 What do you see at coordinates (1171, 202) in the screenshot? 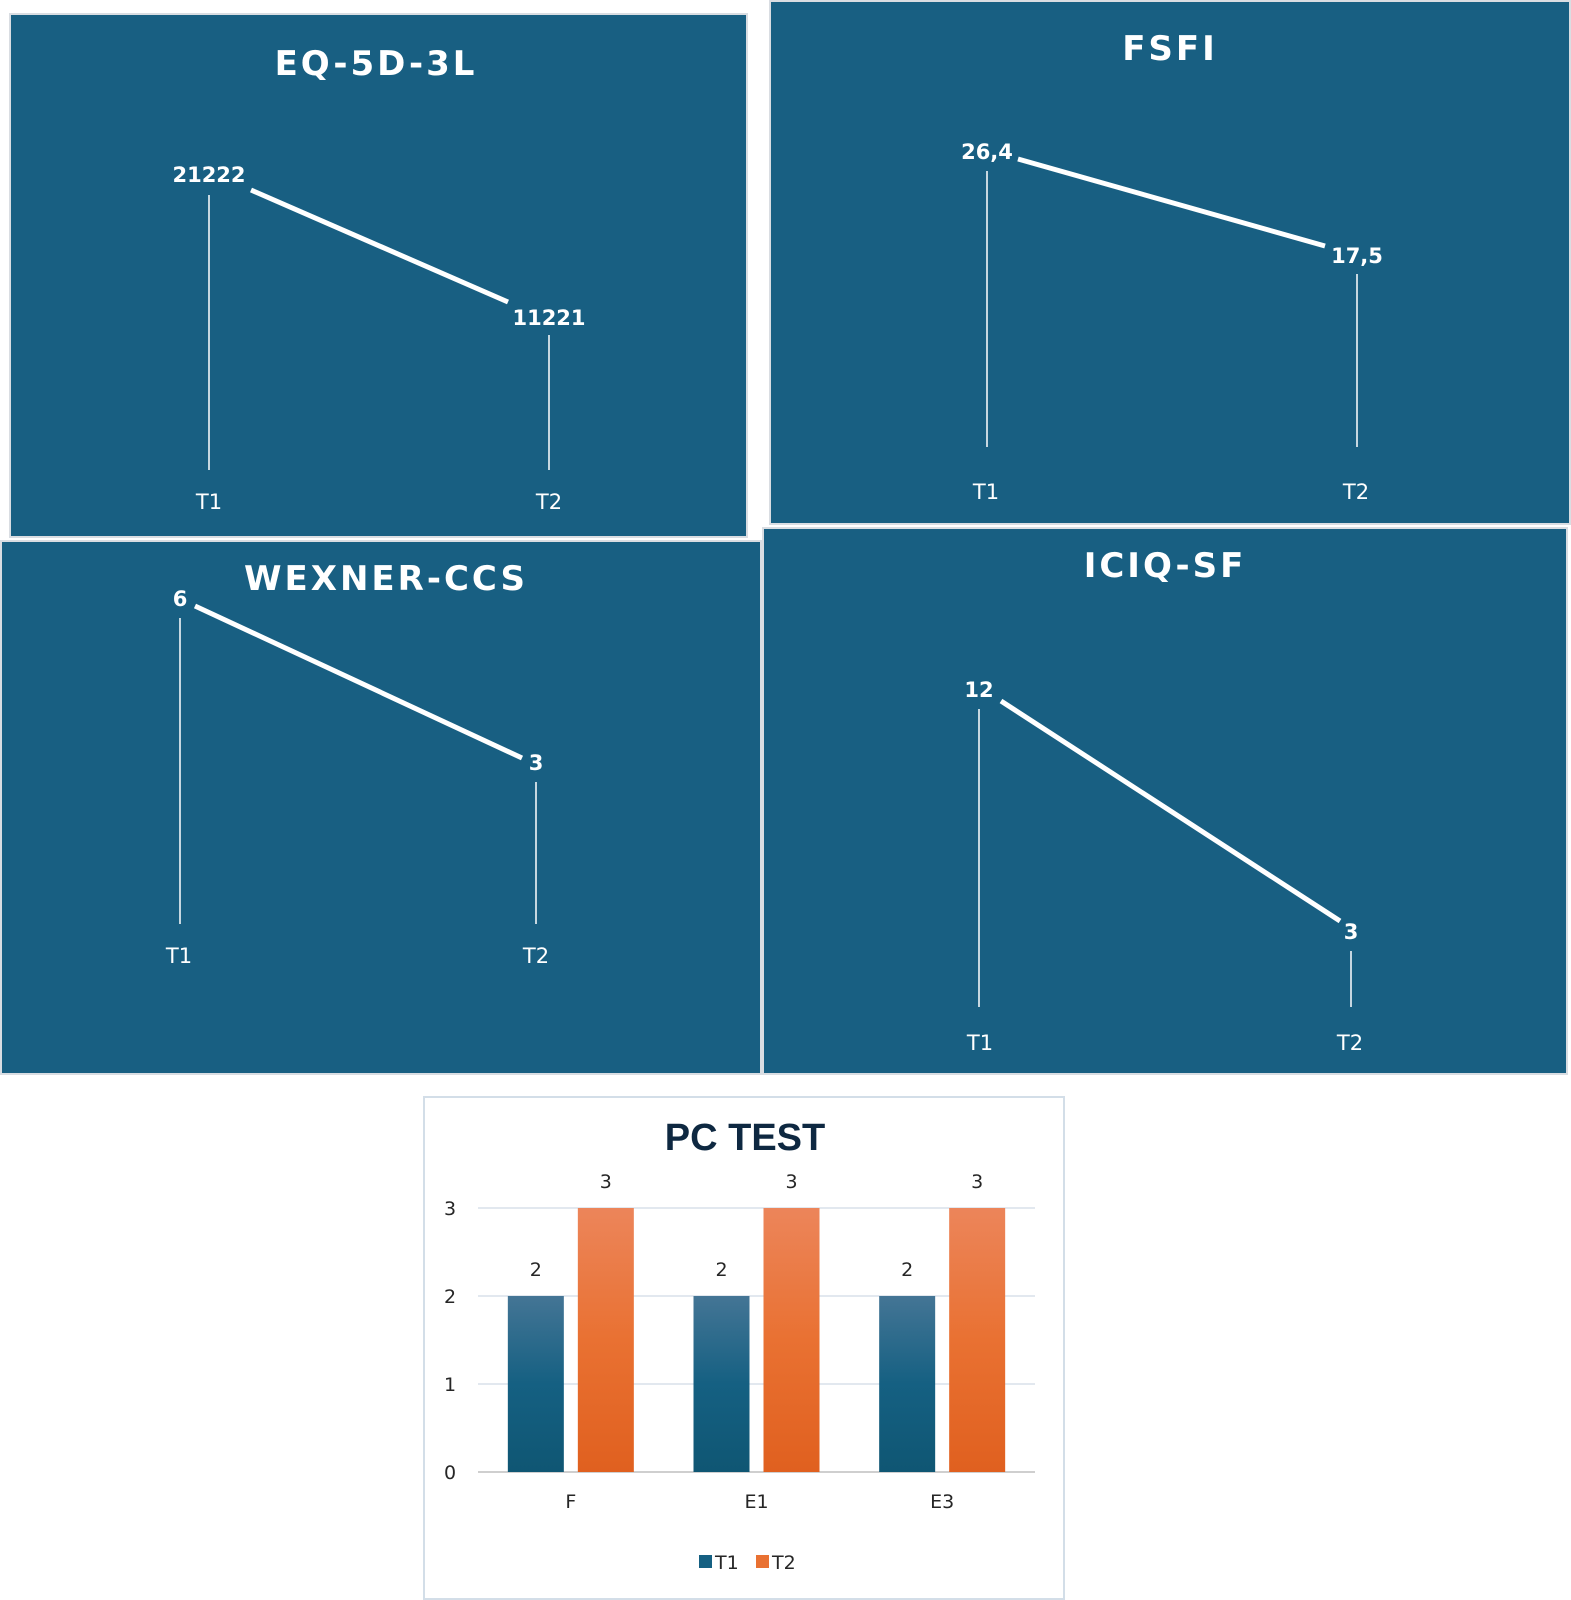
I see `fsfi-series-line` at bounding box center [1171, 202].